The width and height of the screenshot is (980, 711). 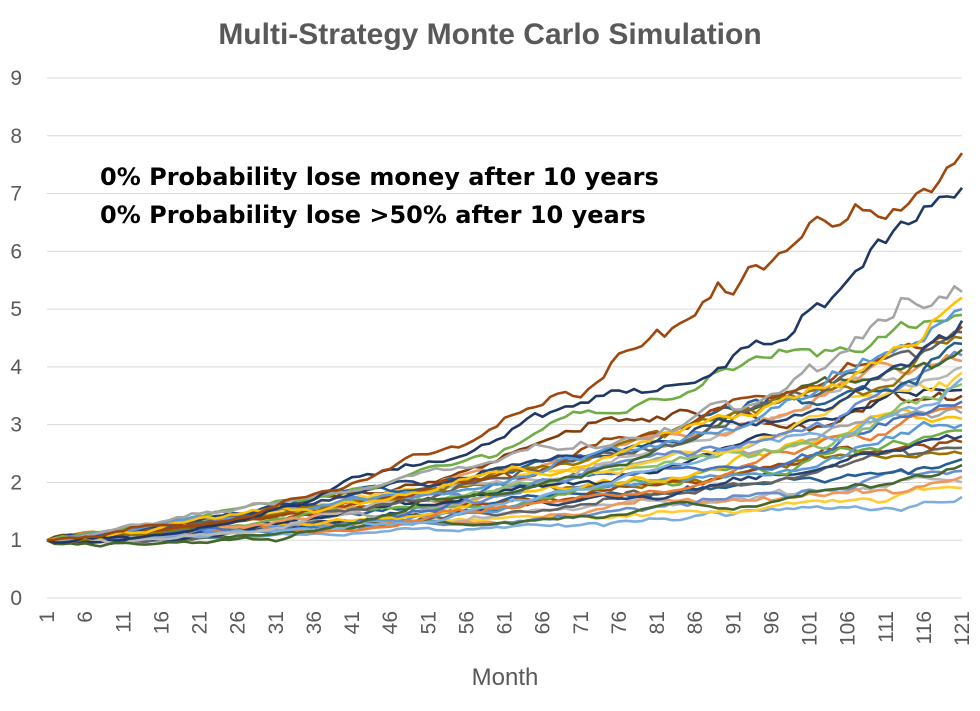 What do you see at coordinates (810, 628) in the screenshot?
I see `x-tick-101: 101` at bounding box center [810, 628].